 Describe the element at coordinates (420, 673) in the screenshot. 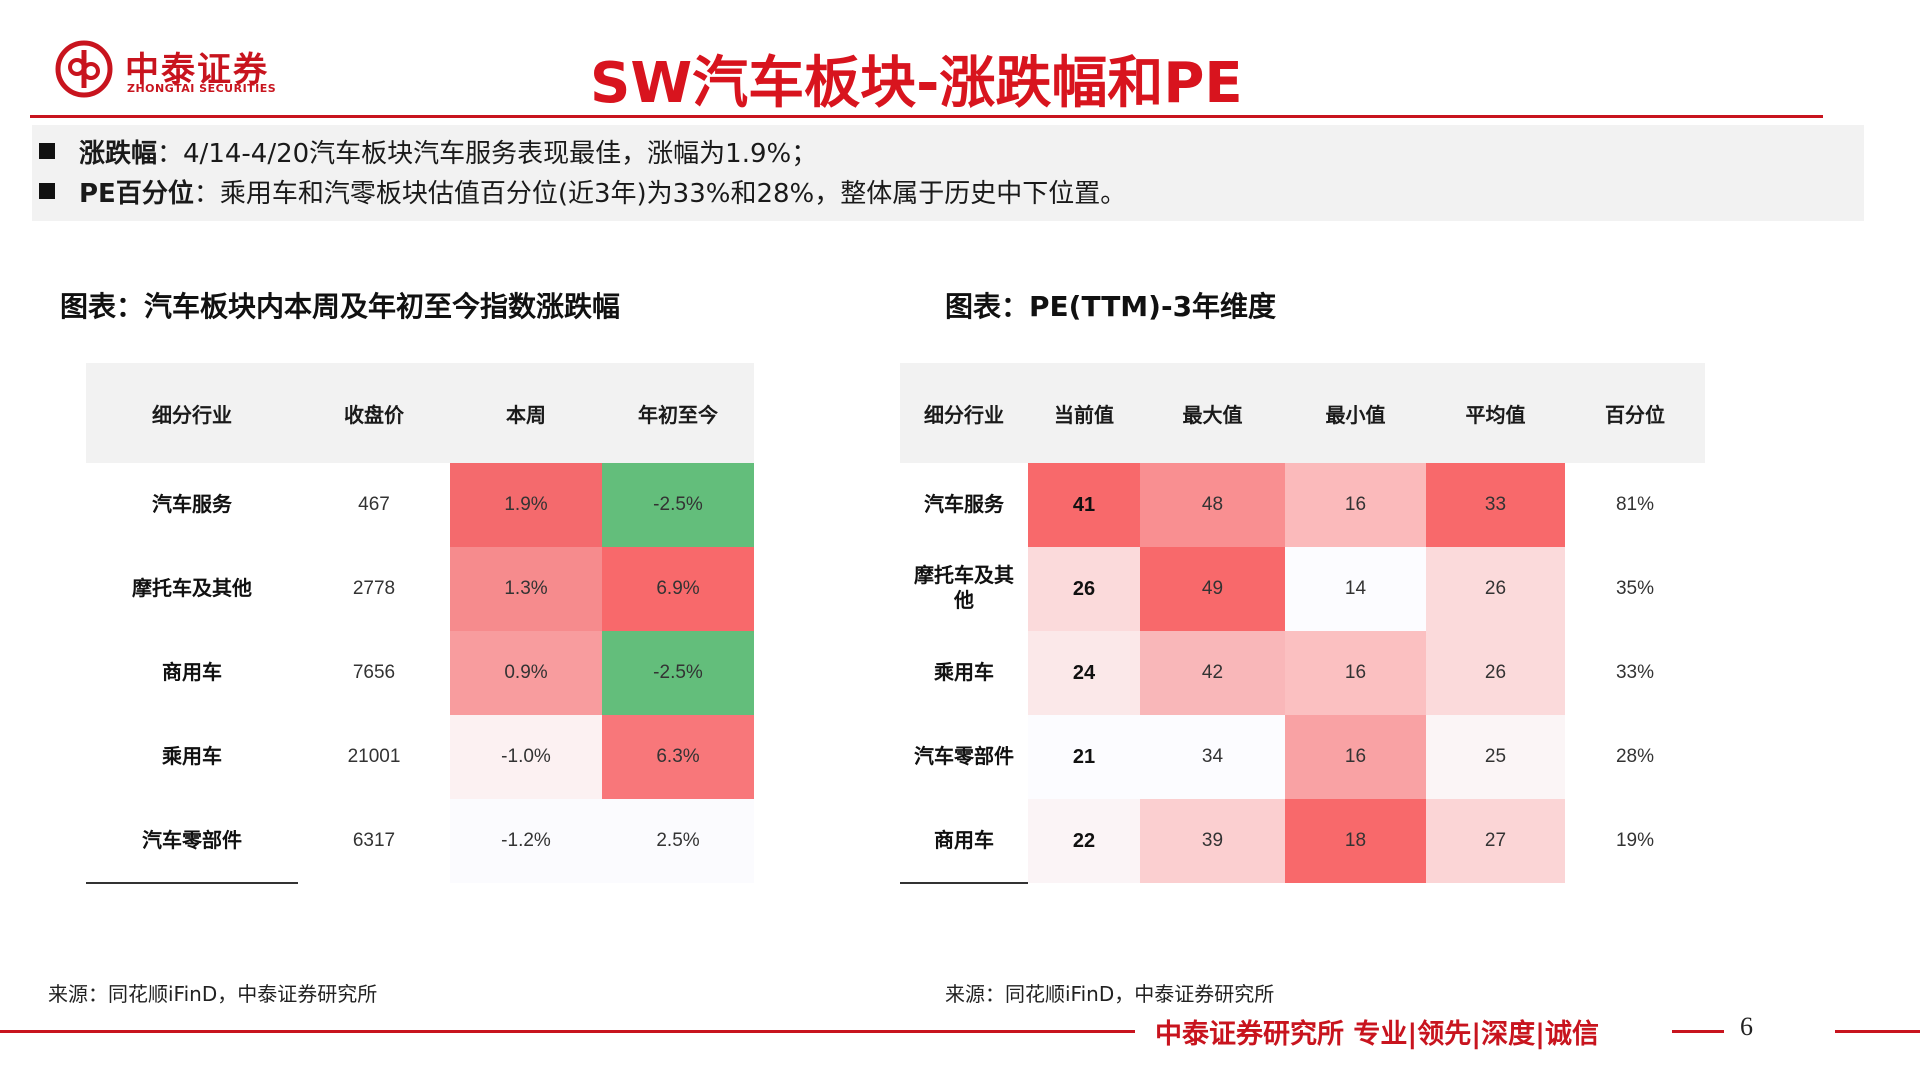

I see `table-row: 商用车 7656 0.9% -2.5%` at that location.